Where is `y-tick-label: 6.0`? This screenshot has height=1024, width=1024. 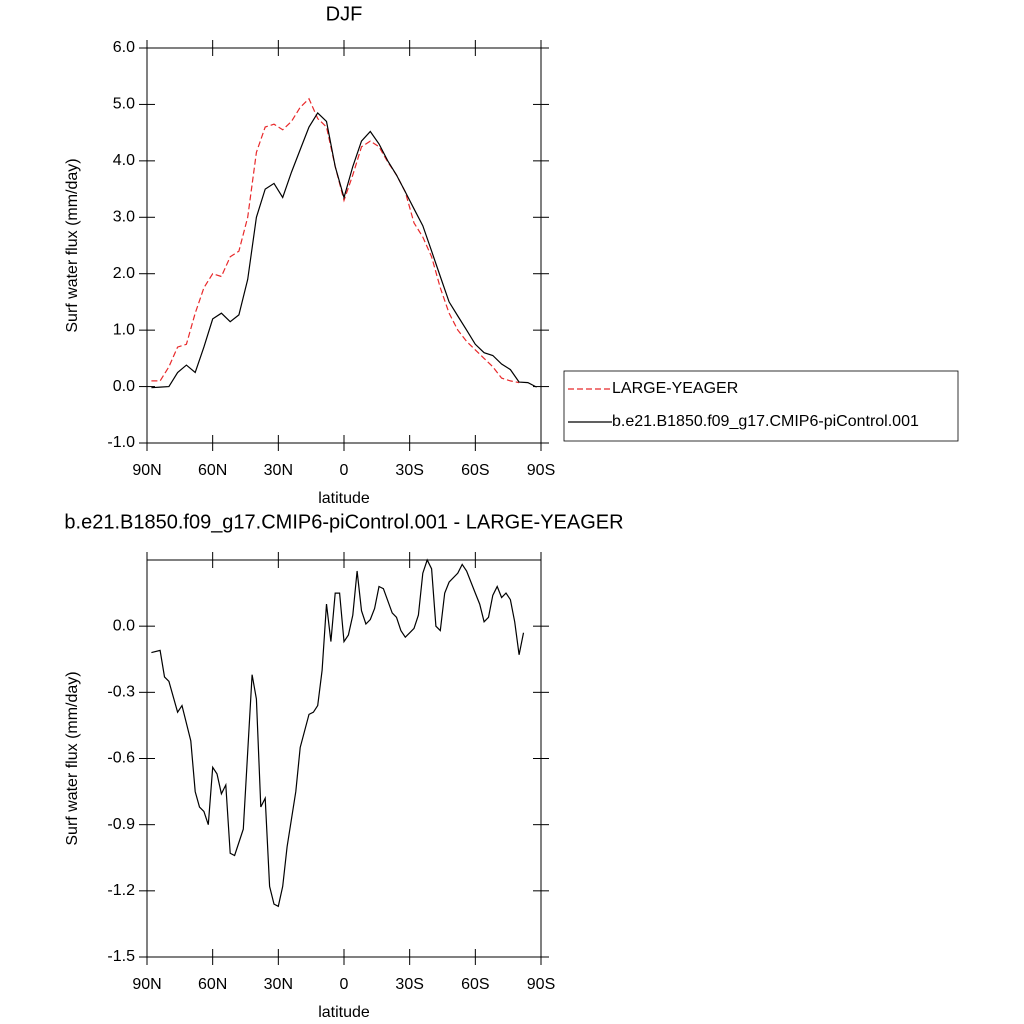
y-tick-label: 6.0 is located at coordinates (124, 47).